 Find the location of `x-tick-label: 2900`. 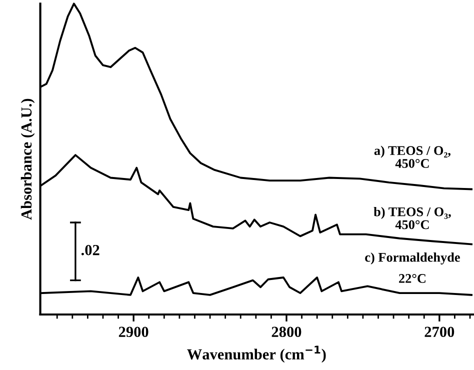

x-tick-label: 2900 is located at coordinates (133, 332).